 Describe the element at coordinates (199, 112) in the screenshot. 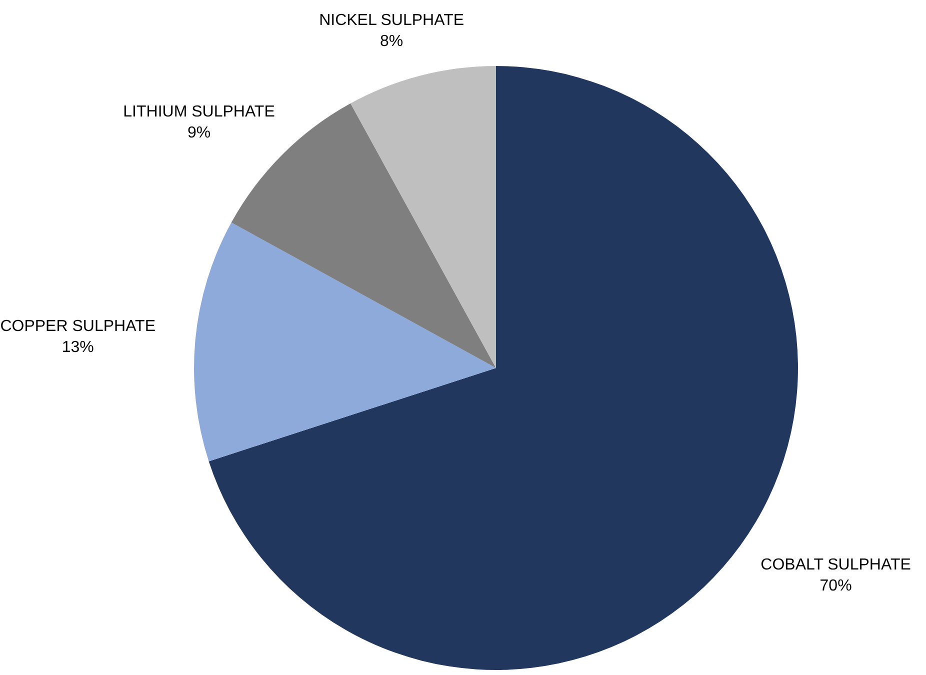

I see `slice-label: LITHIUM SULPHATE` at that location.